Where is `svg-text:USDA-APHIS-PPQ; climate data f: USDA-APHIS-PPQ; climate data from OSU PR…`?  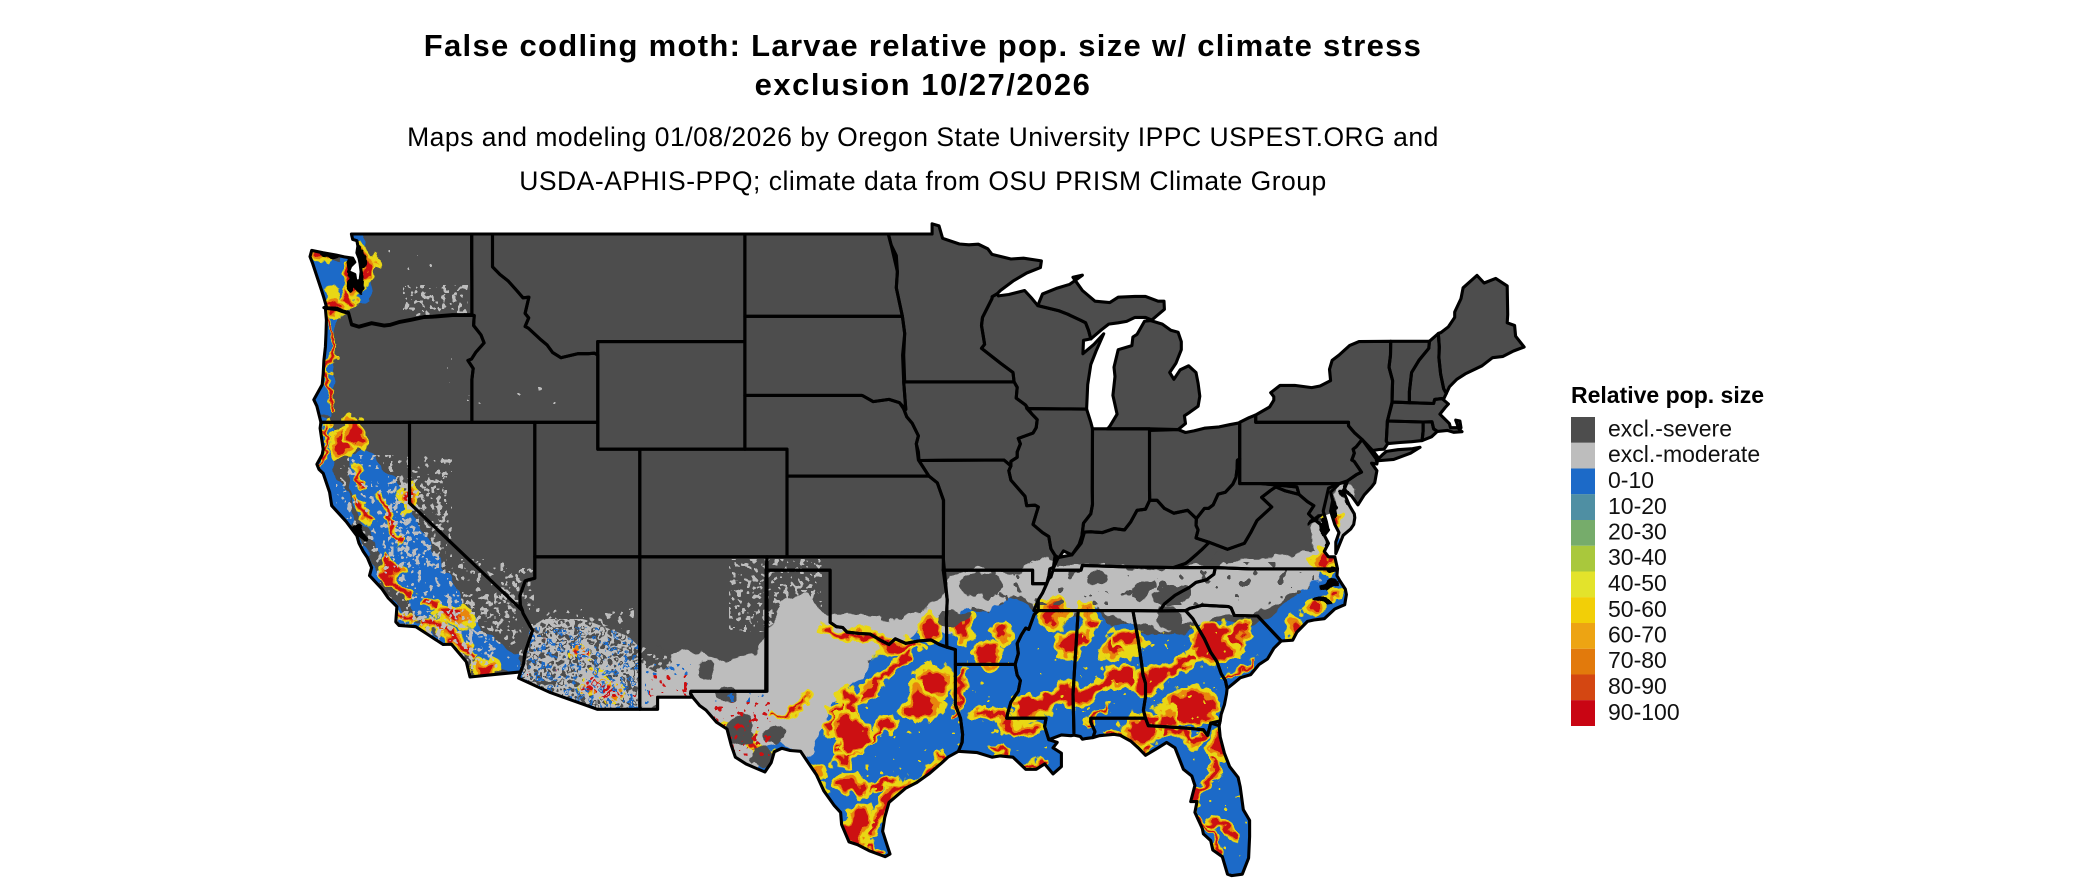
svg-text:USDA-APHIS-PPQ; climate data f: USDA-APHIS-PPQ; climate data from OSU PR… is located at coordinates (923, 181).